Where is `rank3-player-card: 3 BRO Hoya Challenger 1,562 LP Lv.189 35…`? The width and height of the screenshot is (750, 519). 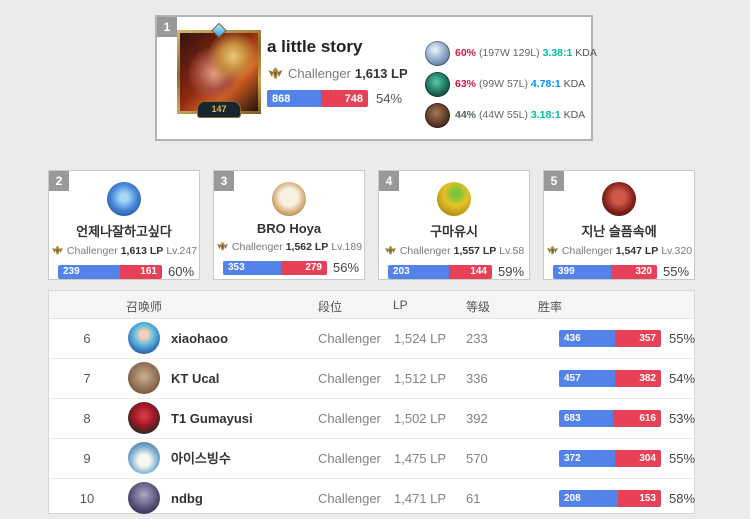
rank3-player-card: 3 BRO Hoya Challenger 1,562 LP Lv.189 35… is located at coordinates (289, 225).